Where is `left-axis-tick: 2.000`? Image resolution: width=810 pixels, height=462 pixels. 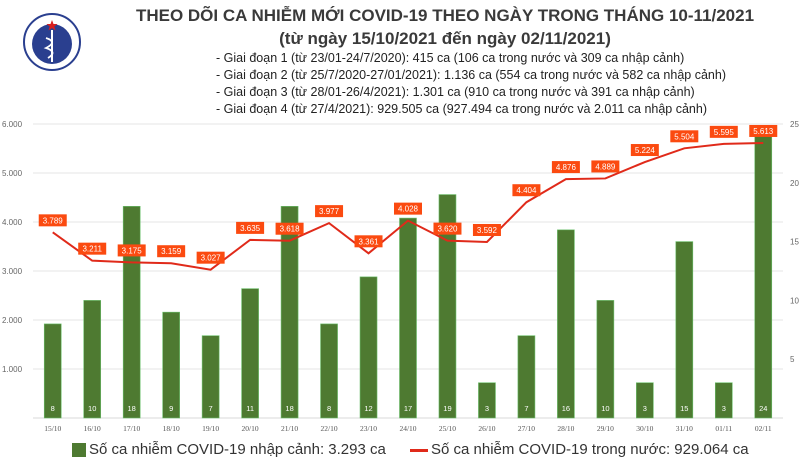
left-axis-tick: 2.000 is located at coordinates (12, 320).